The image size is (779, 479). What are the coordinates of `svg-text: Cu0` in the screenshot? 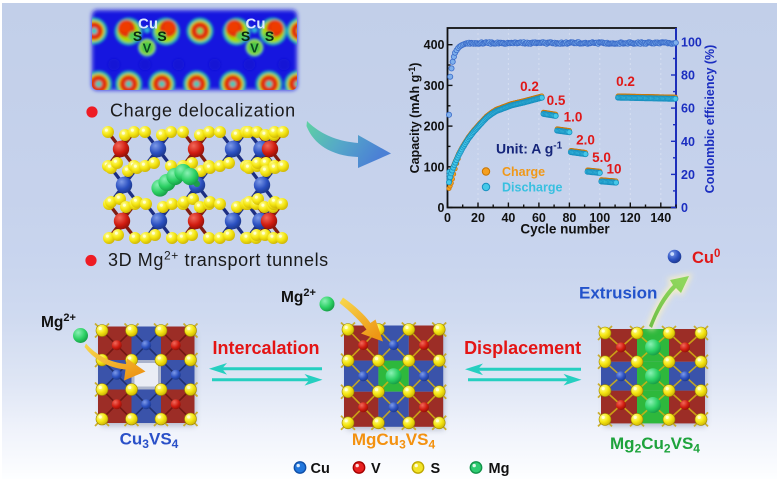 It's located at (706, 257).